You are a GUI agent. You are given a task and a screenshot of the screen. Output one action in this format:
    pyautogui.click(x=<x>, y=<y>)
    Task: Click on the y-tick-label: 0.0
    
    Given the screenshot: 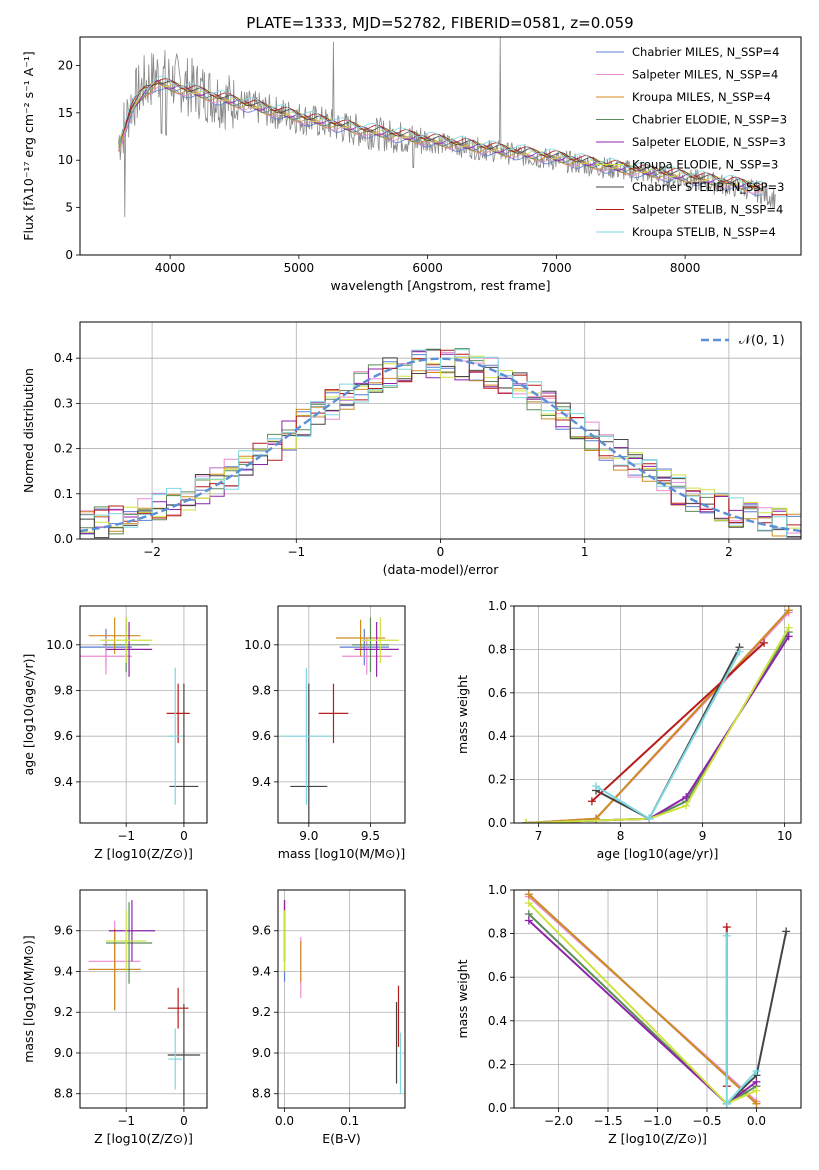 What is the action you would take?
    pyautogui.click(x=497, y=1108)
    